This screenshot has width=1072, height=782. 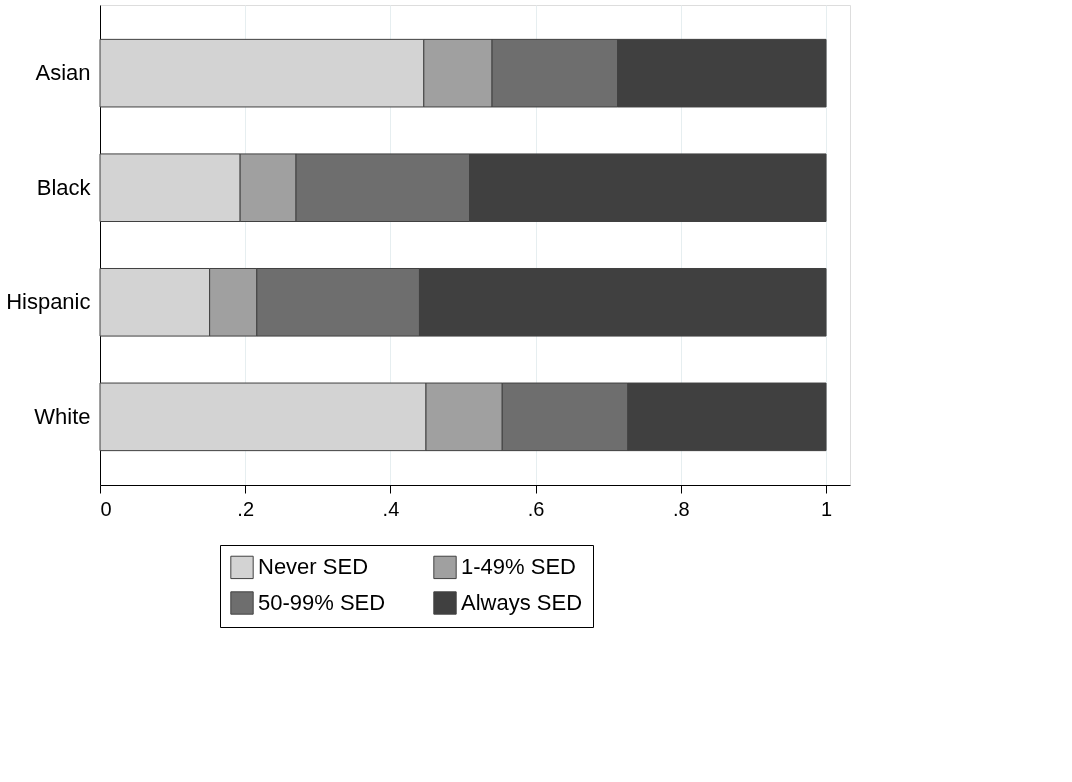 I want to click on y-tick-label: Black, so click(x=64, y=187).